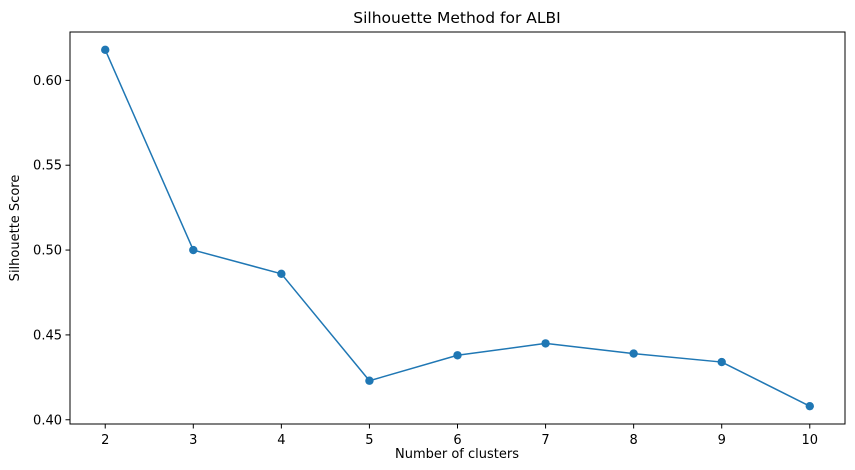 The image size is (855, 470). Describe the element at coordinates (457, 454) in the screenshot. I see `x-axis-label: Number of clusters` at that location.